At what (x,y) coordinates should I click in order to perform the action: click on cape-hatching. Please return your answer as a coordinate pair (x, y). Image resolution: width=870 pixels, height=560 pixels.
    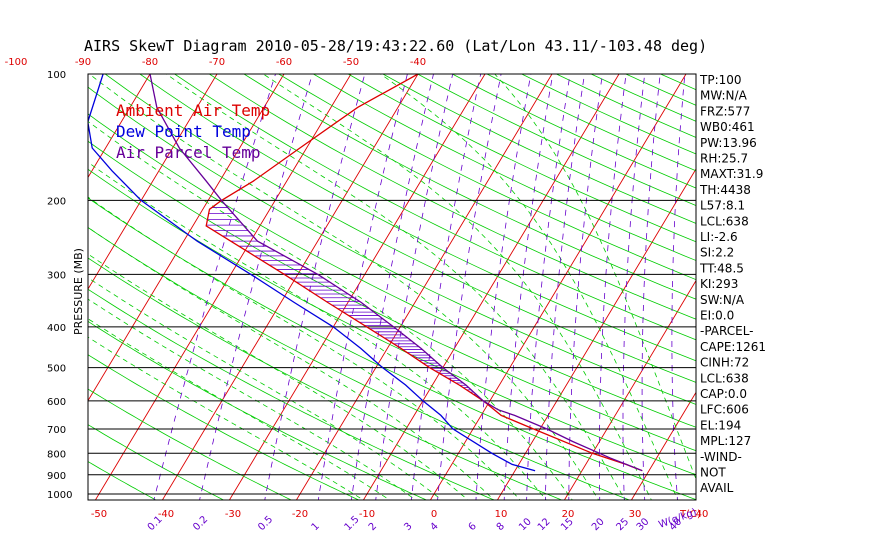
    Looking at the image, I should click on (343, 300).